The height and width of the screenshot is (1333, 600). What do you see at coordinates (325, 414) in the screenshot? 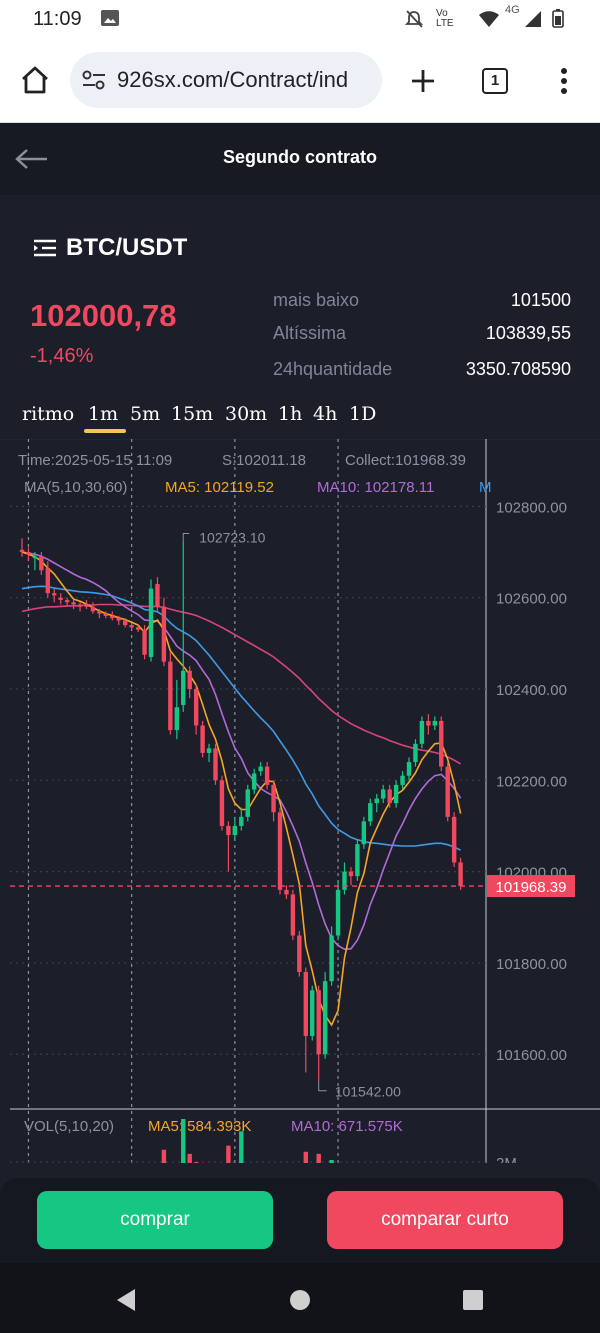
I see `timeframe-tab: 4h` at bounding box center [325, 414].